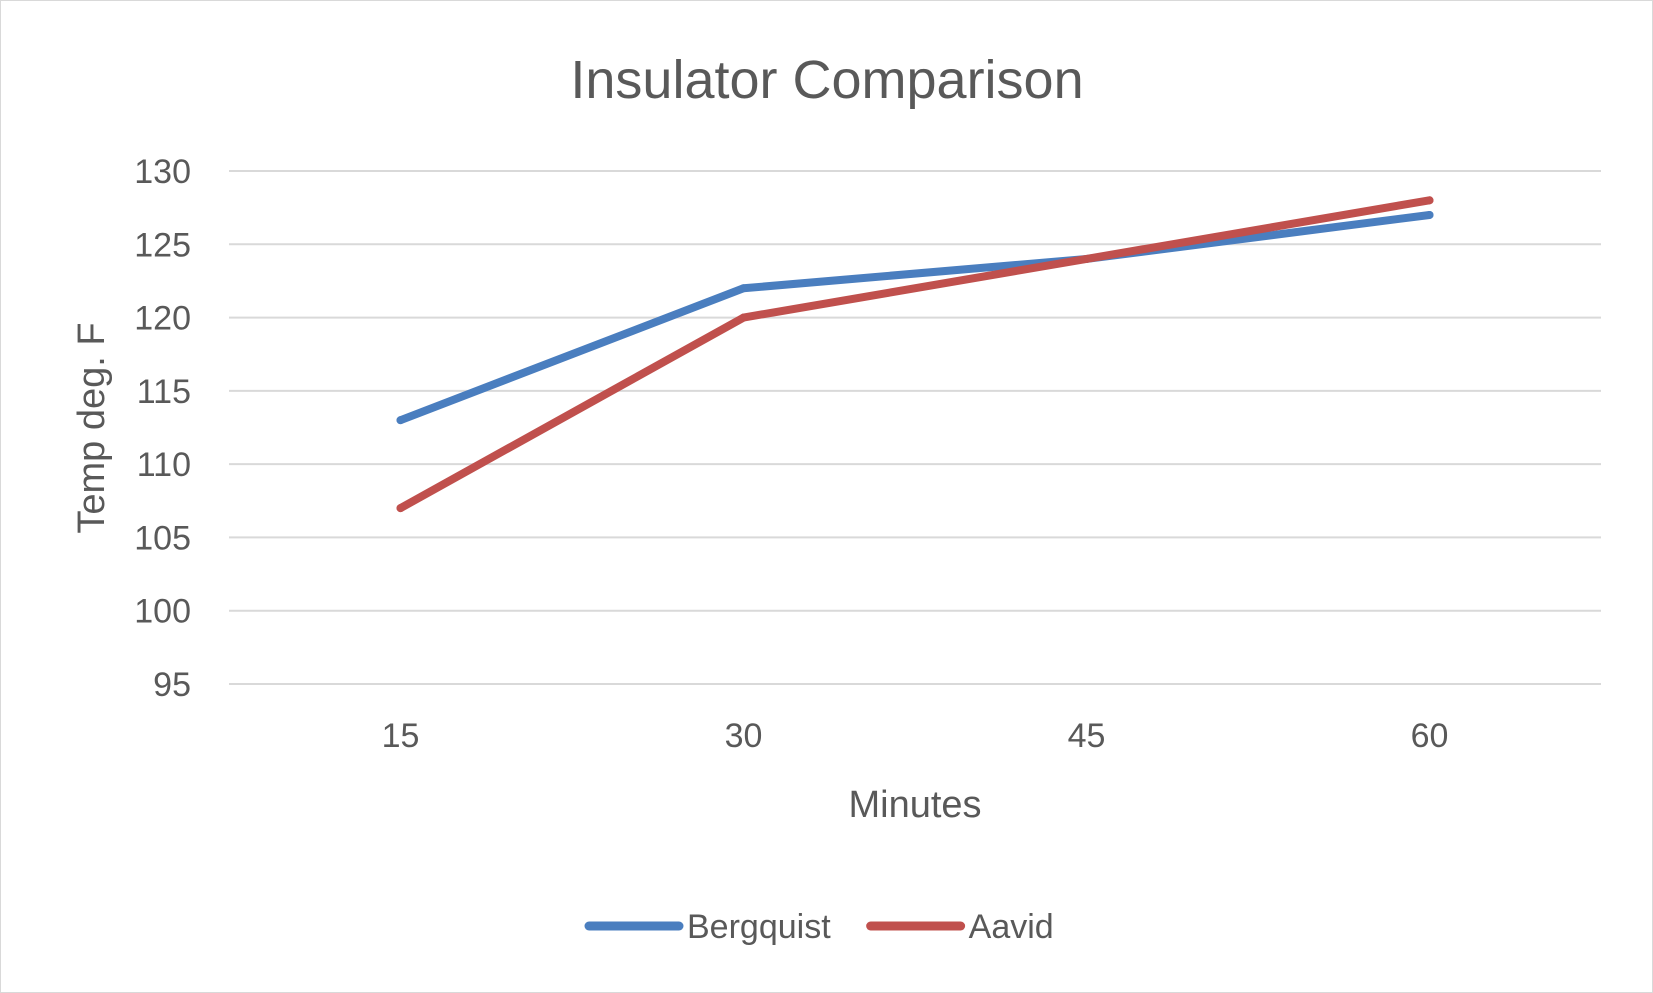 This screenshot has width=1653, height=993. Describe the element at coordinates (164, 392) in the screenshot. I see `y-tick-label: 115` at that location.